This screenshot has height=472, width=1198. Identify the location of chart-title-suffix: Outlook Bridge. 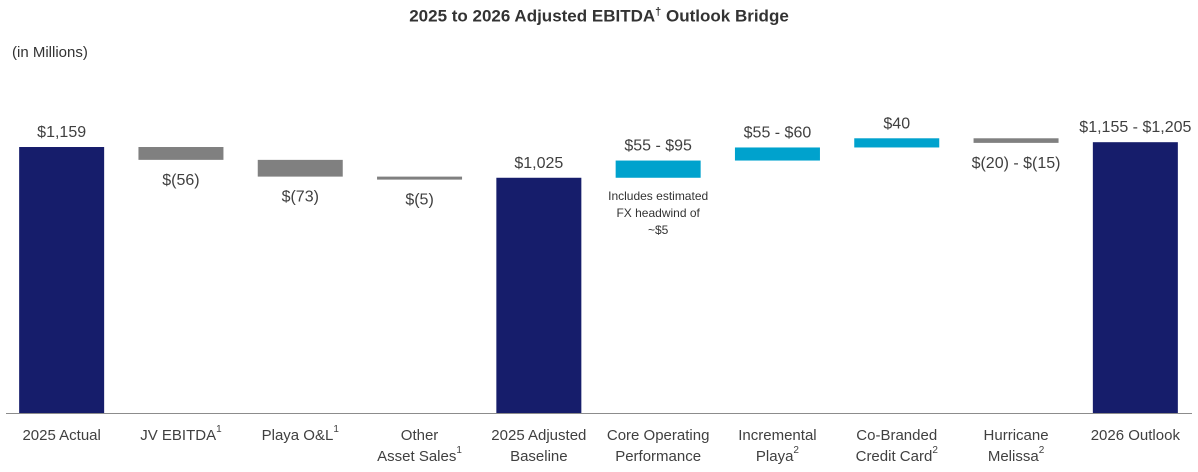
(725, 16).